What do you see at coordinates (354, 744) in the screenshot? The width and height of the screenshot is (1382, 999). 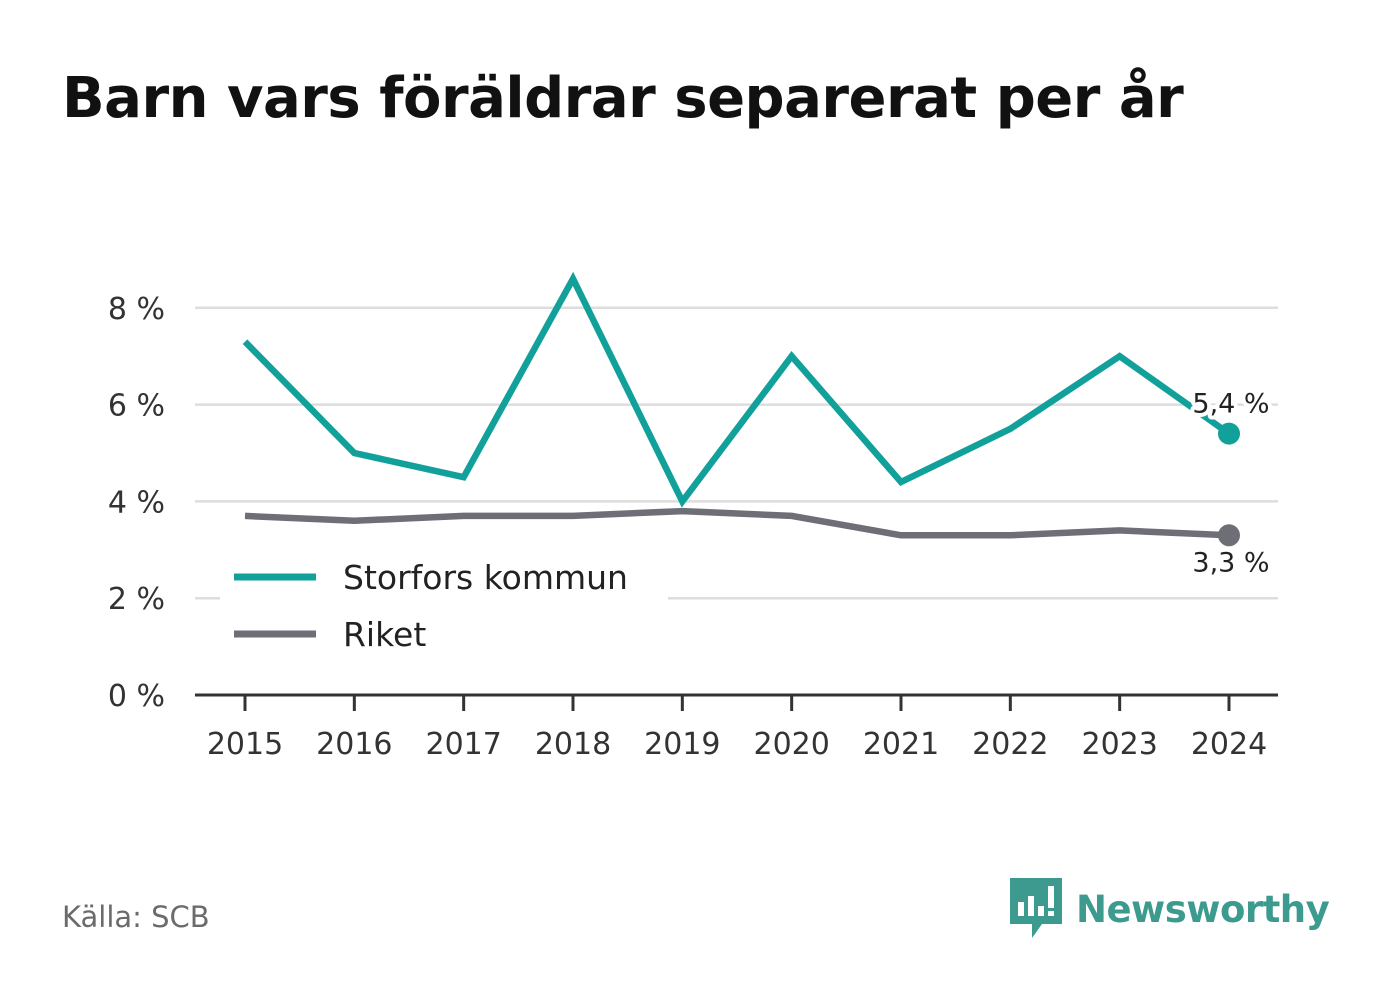 I see `x-tick-label: 2016` at bounding box center [354, 744].